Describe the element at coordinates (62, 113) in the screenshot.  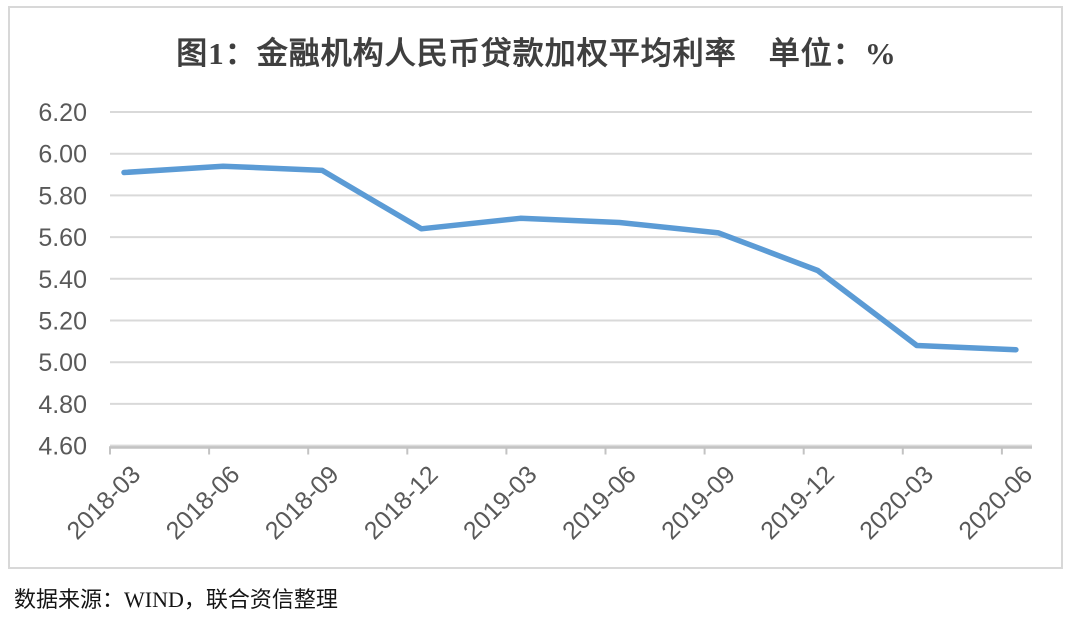
I see `y-axis-tick-label: 6.20` at that location.